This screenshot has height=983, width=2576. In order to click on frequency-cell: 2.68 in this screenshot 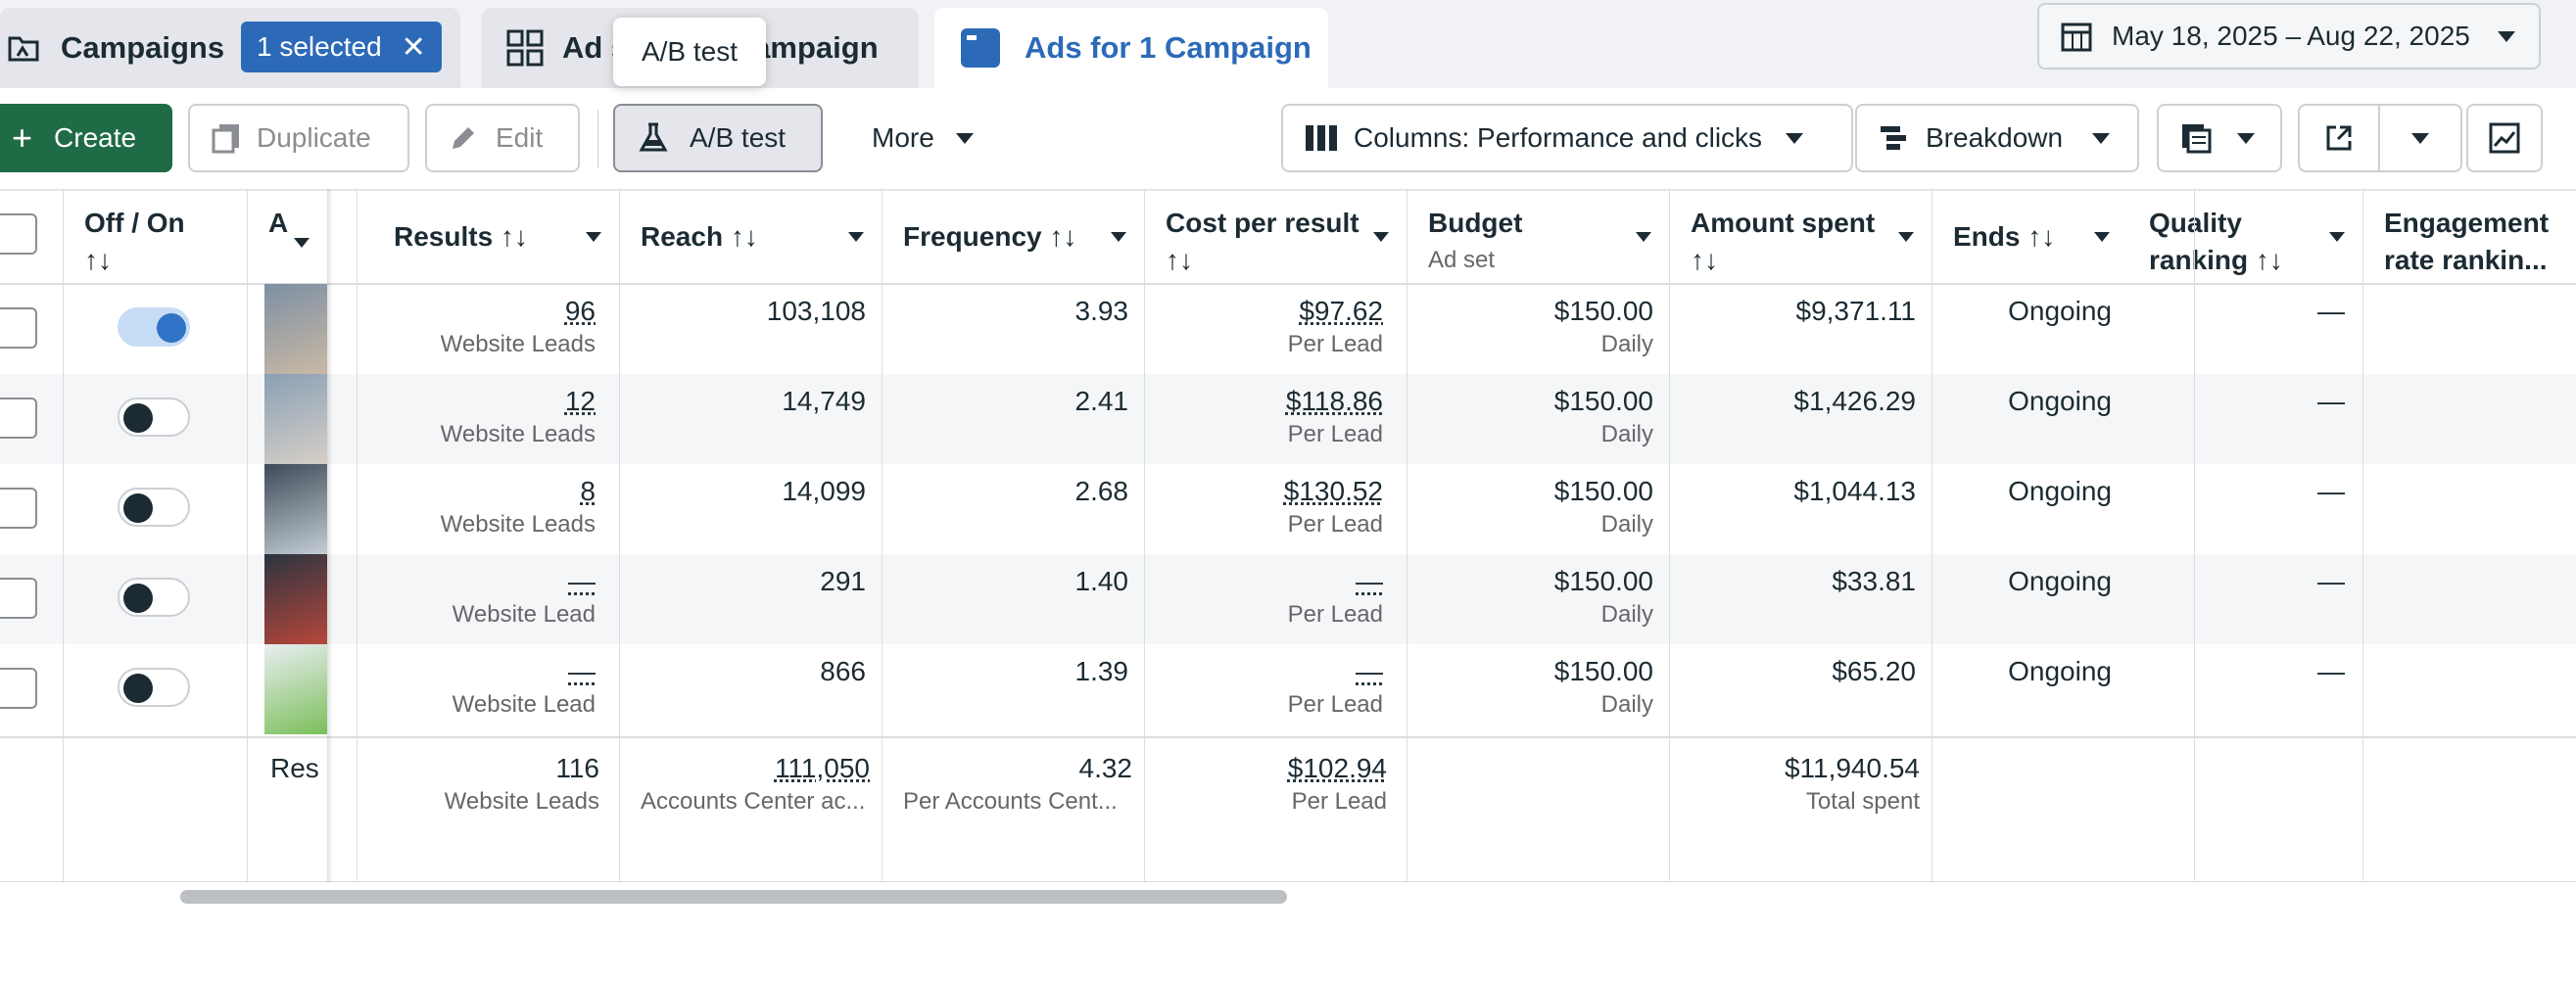, I will do `click(1101, 491)`.